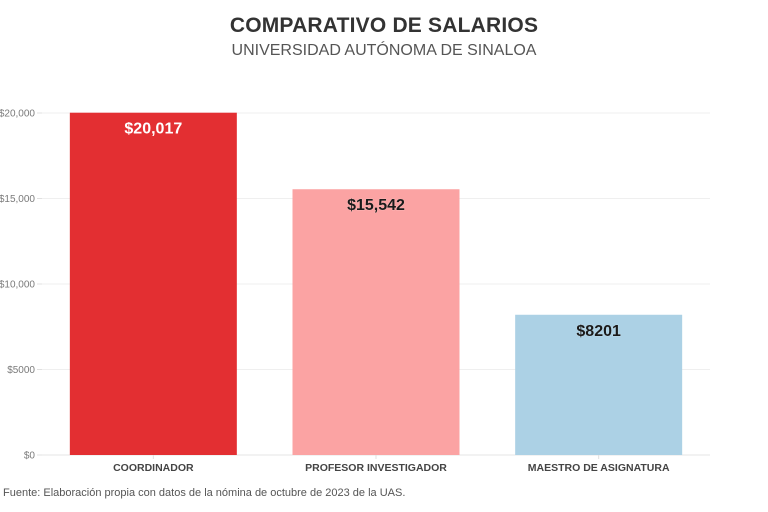 The image size is (768, 512). What do you see at coordinates (599, 468) in the screenshot?
I see `x-tick-label: MAESTRO DE ASIGNATURA` at bounding box center [599, 468].